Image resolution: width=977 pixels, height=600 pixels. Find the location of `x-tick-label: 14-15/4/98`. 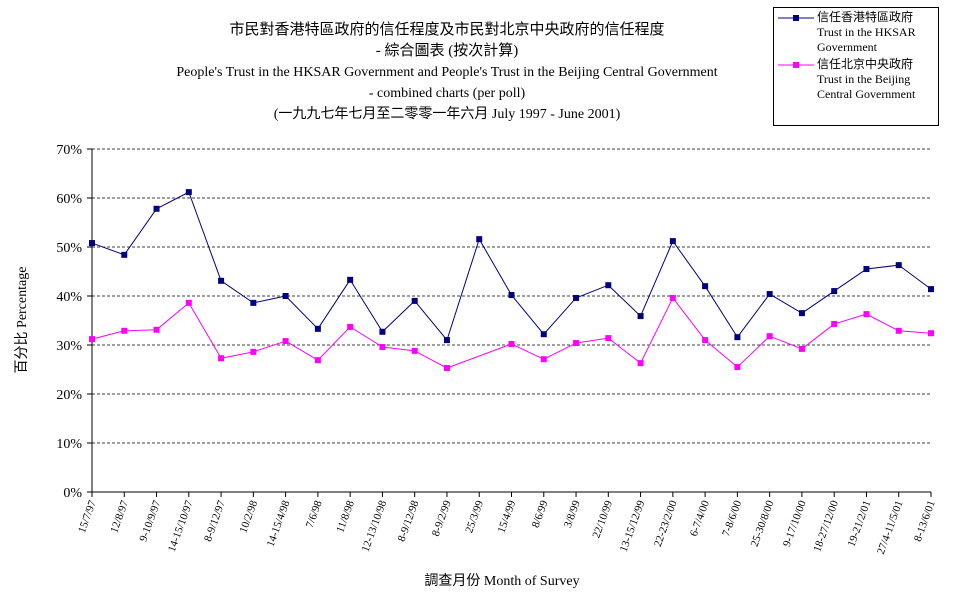

x-tick-label: 14-15/4/98 is located at coordinates (279, 523).